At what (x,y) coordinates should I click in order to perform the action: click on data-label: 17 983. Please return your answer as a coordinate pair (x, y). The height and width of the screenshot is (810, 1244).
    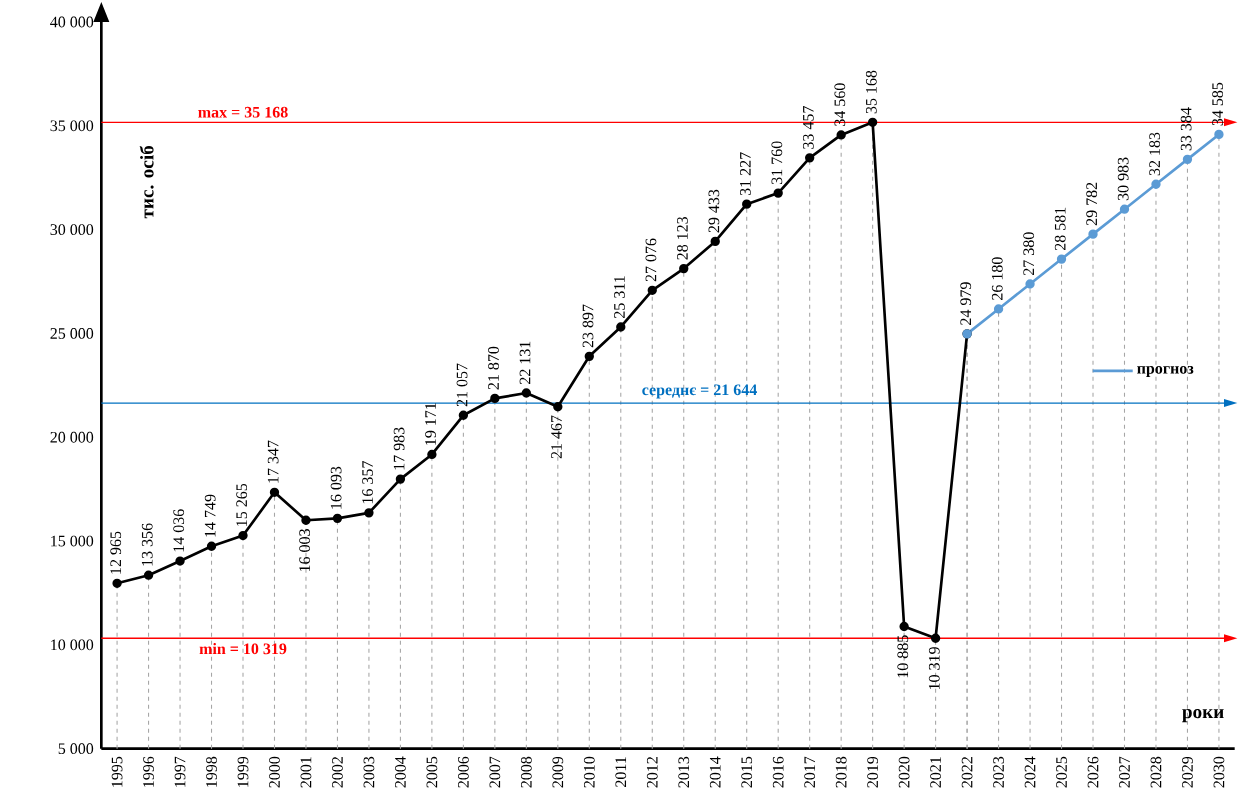
    Looking at the image, I should click on (399, 448).